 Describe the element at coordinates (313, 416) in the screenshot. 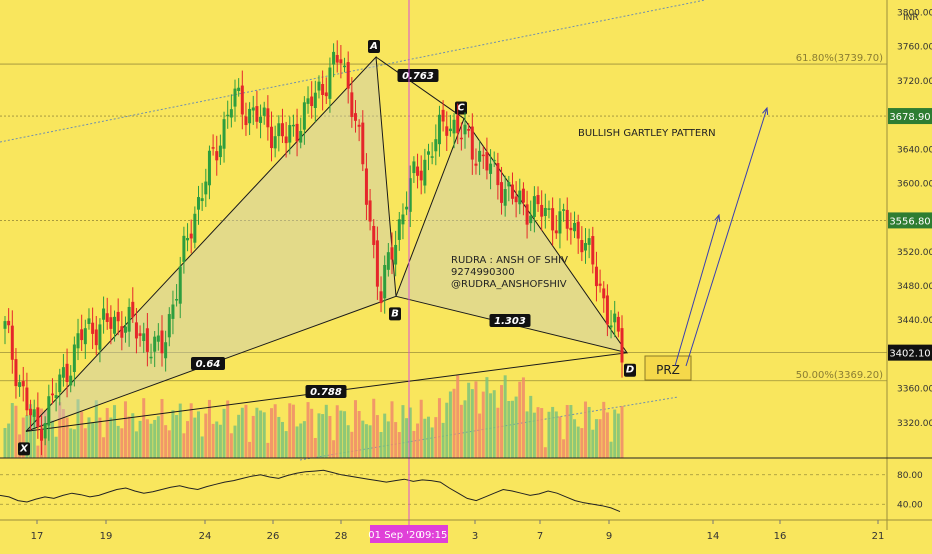

I see `volume-bars` at that location.